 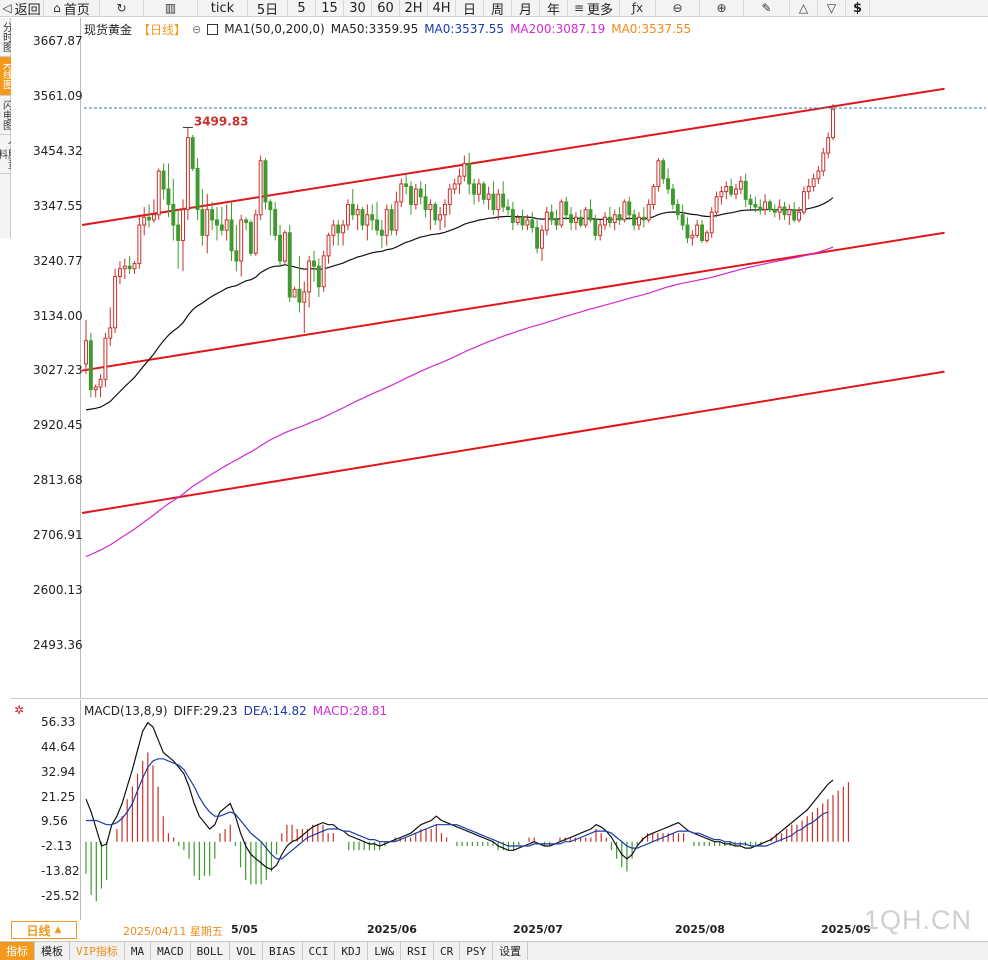 I want to click on view-tab-0: 分时图, so click(x=5, y=37).